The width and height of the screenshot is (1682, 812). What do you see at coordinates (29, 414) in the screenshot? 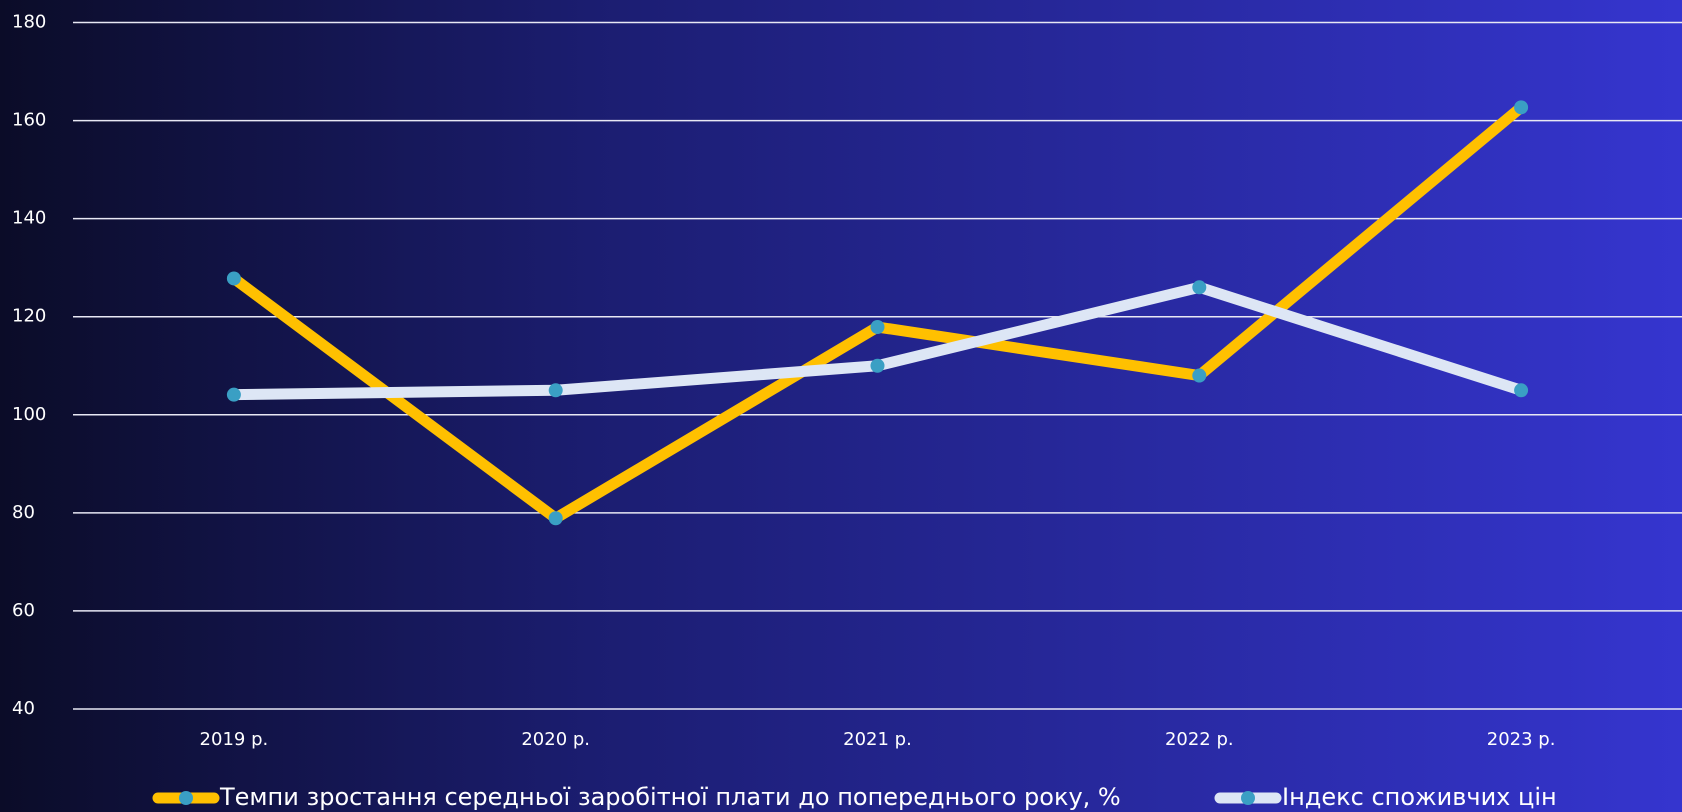
I see `y-tick-label: 100` at bounding box center [29, 414].